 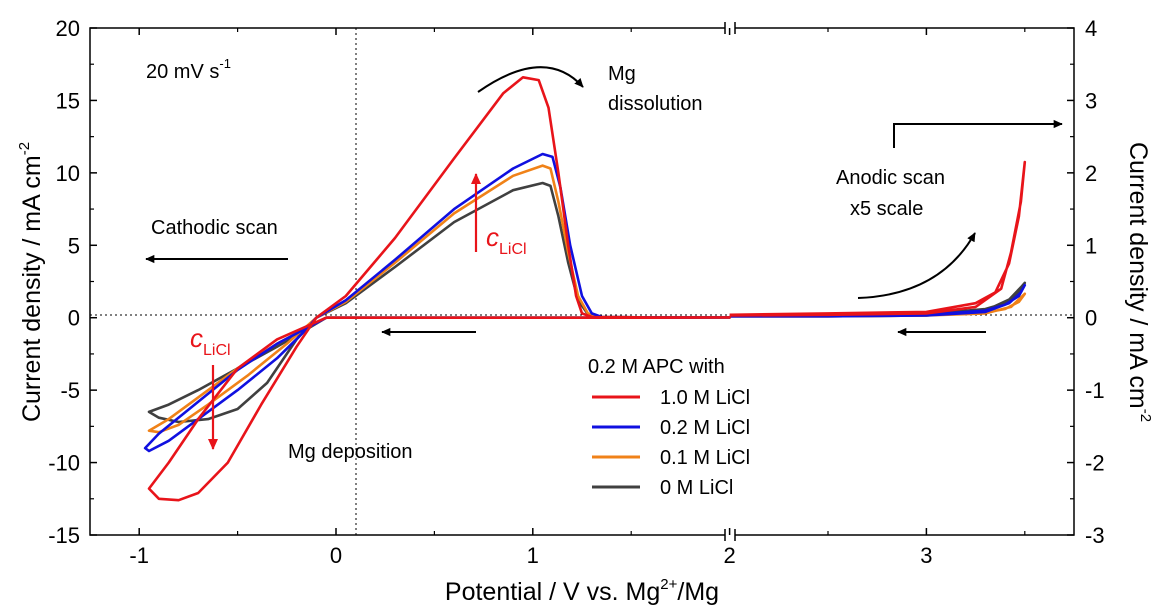 I want to click on y-left-tick-label: 15, so click(x=68, y=100).